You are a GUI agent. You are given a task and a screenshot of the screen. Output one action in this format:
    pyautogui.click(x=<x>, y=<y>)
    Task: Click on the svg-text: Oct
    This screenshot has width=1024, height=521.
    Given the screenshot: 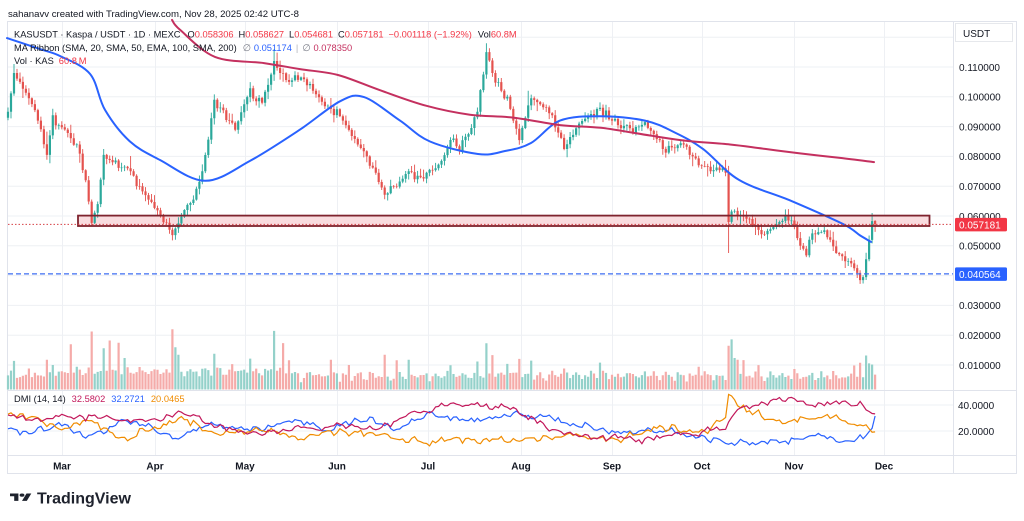 What is the action you would take?
    pyautogui.click(x=702, y=467)
    